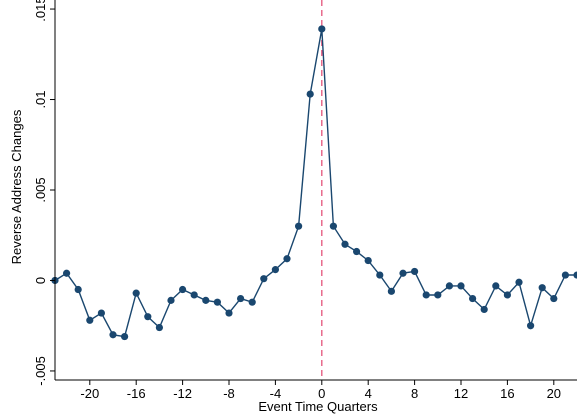 The image size is (577, 415). What do you see at coordinates (40, 189) in the screenshot?
I see `y-tick-label: .005` at bounding box center [40, 189].